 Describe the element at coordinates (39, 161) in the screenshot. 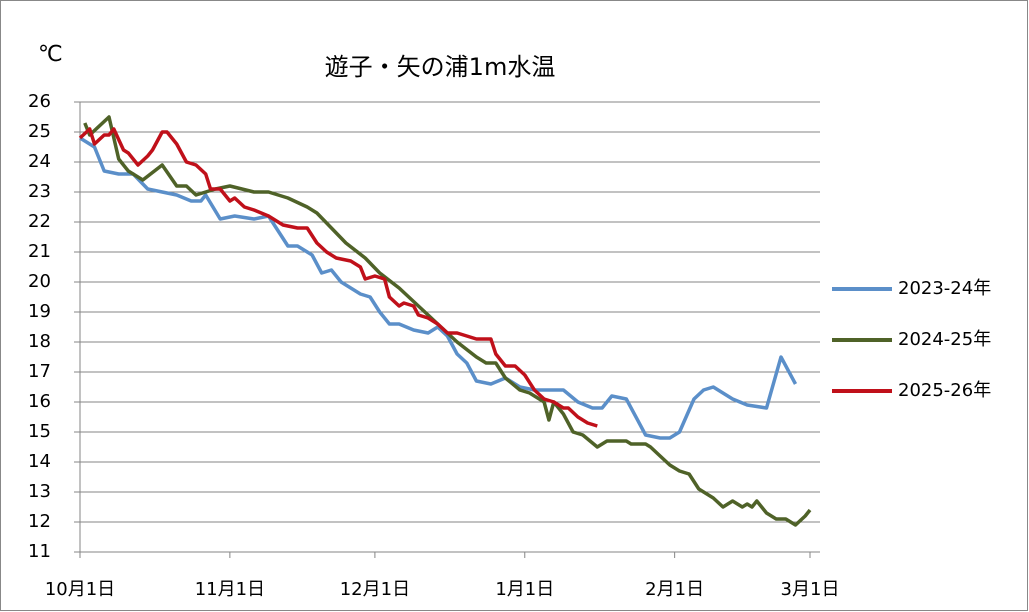

I see `y-tick-label: 24` at that location.